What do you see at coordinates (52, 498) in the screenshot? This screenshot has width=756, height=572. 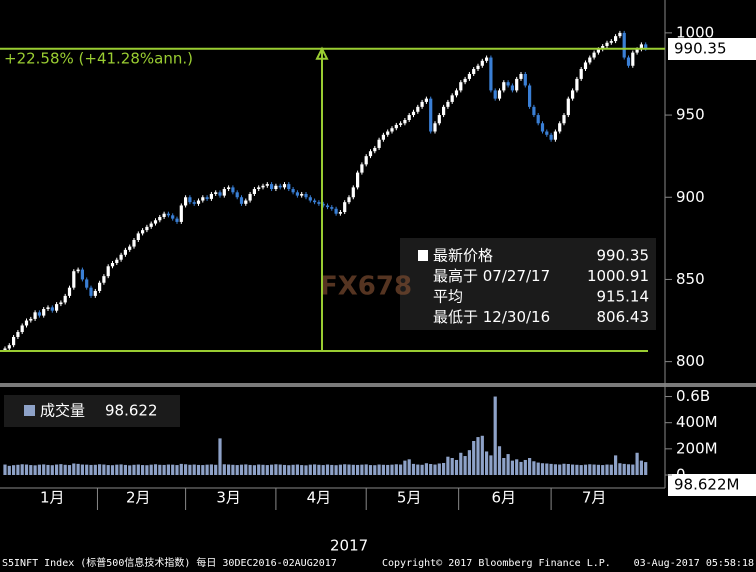 I see `x-tick-label: 1月` at bounding box center [52, 498].